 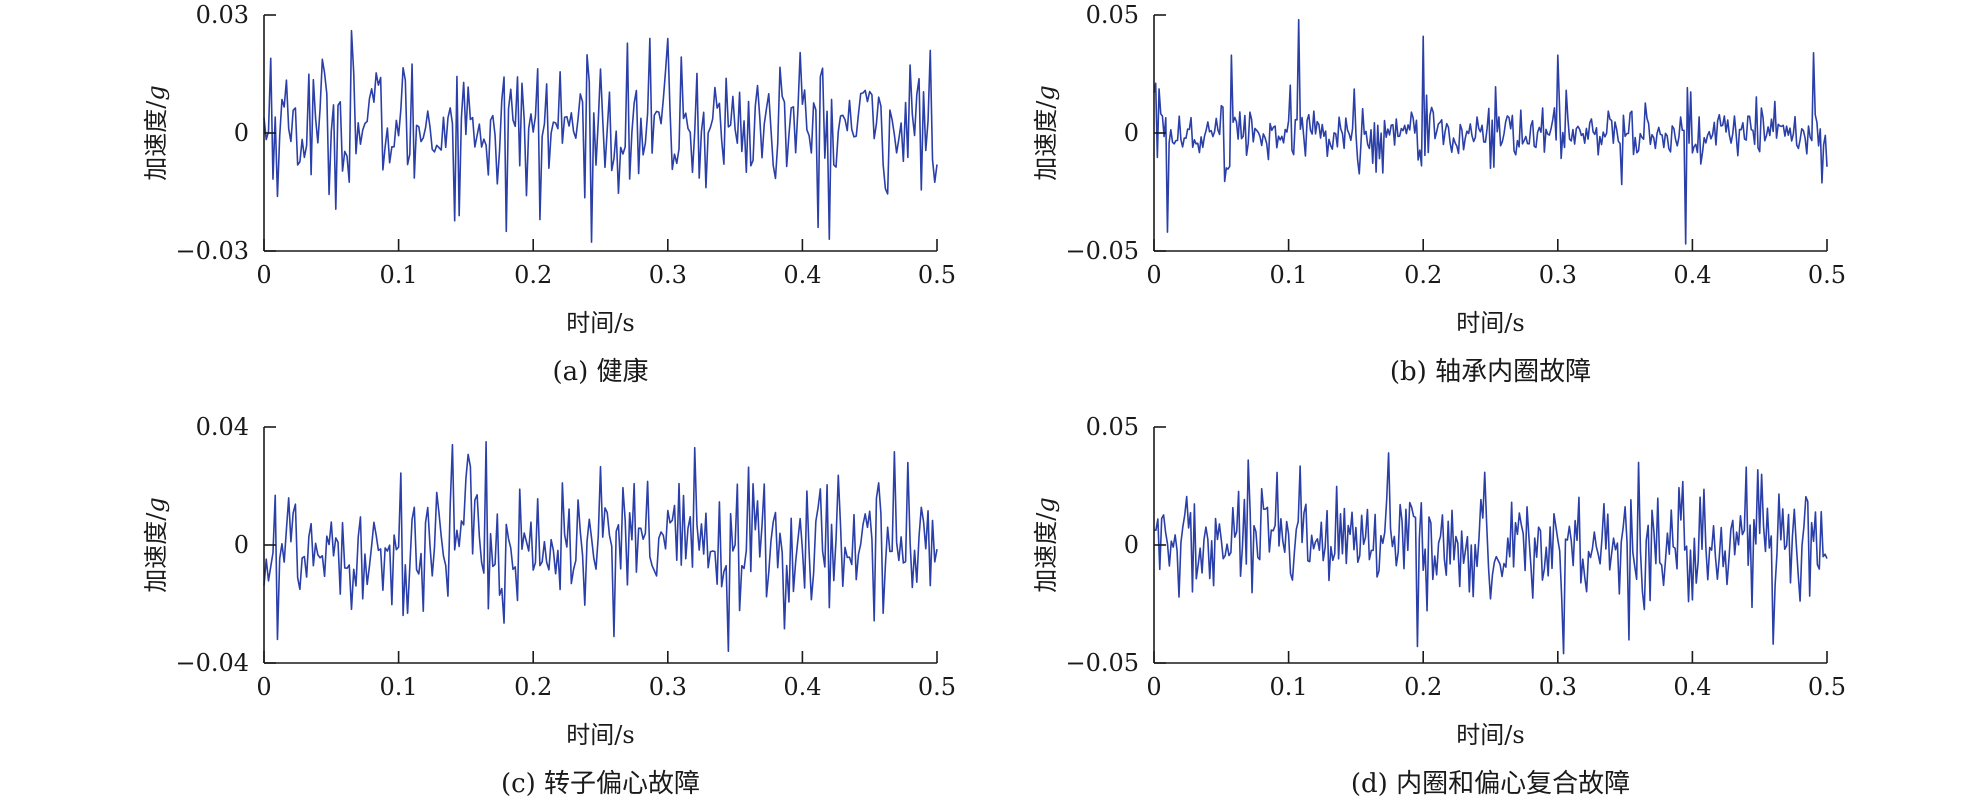 What do you see at coordinates (1490, 372) in the screenshot?
I see `panel-caption: (b) 轴承内圈故障` at bounding box center [1490, 372].